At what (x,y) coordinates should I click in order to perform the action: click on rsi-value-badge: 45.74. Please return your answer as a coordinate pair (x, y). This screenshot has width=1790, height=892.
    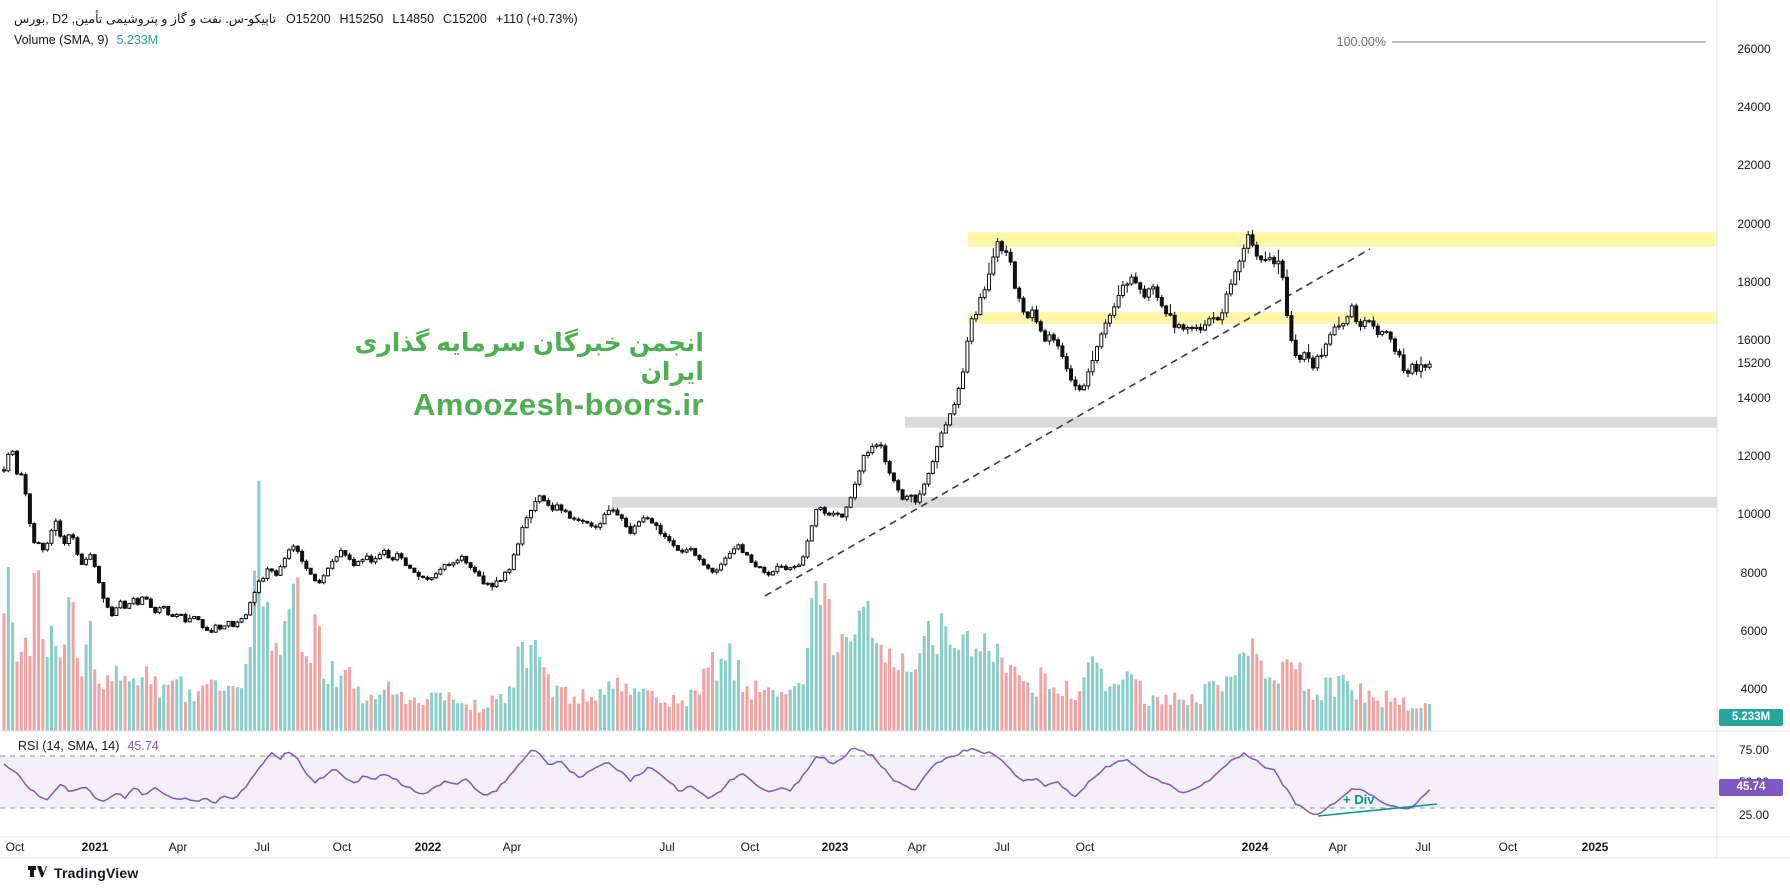
    Looking at the image, I should click on (1751, 787).